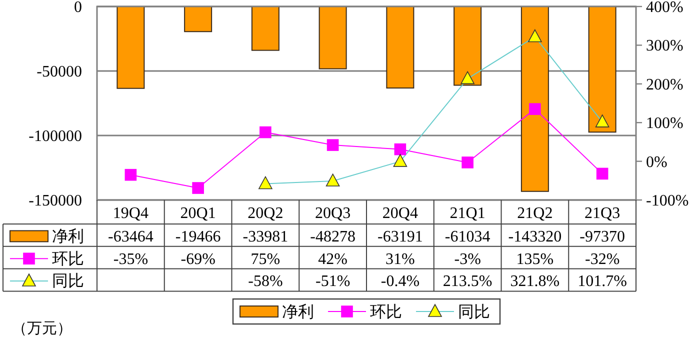 The height and width of the screenshot is (341, 700). What do you see at coordinates (332, 281) in the screenshot?
I see `data-label: -51%` at bounding box center [332, 281].